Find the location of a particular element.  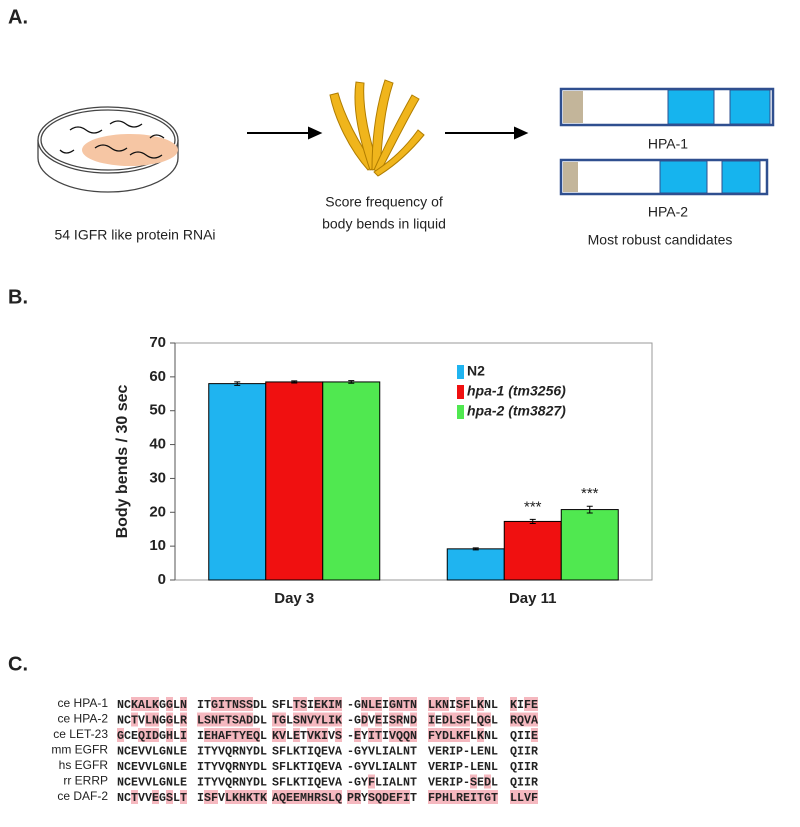

sequence-block: ISFVLKHKTK is located at coordinates (232, 798).